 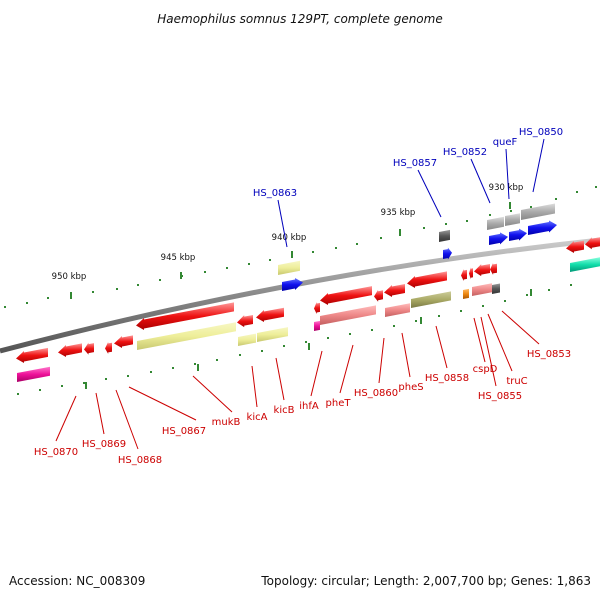 What do you see at coordinates (309, 406) in the screenshot?
I see `reverse-gene-label: ihfA` at bounding box center [309, 406].